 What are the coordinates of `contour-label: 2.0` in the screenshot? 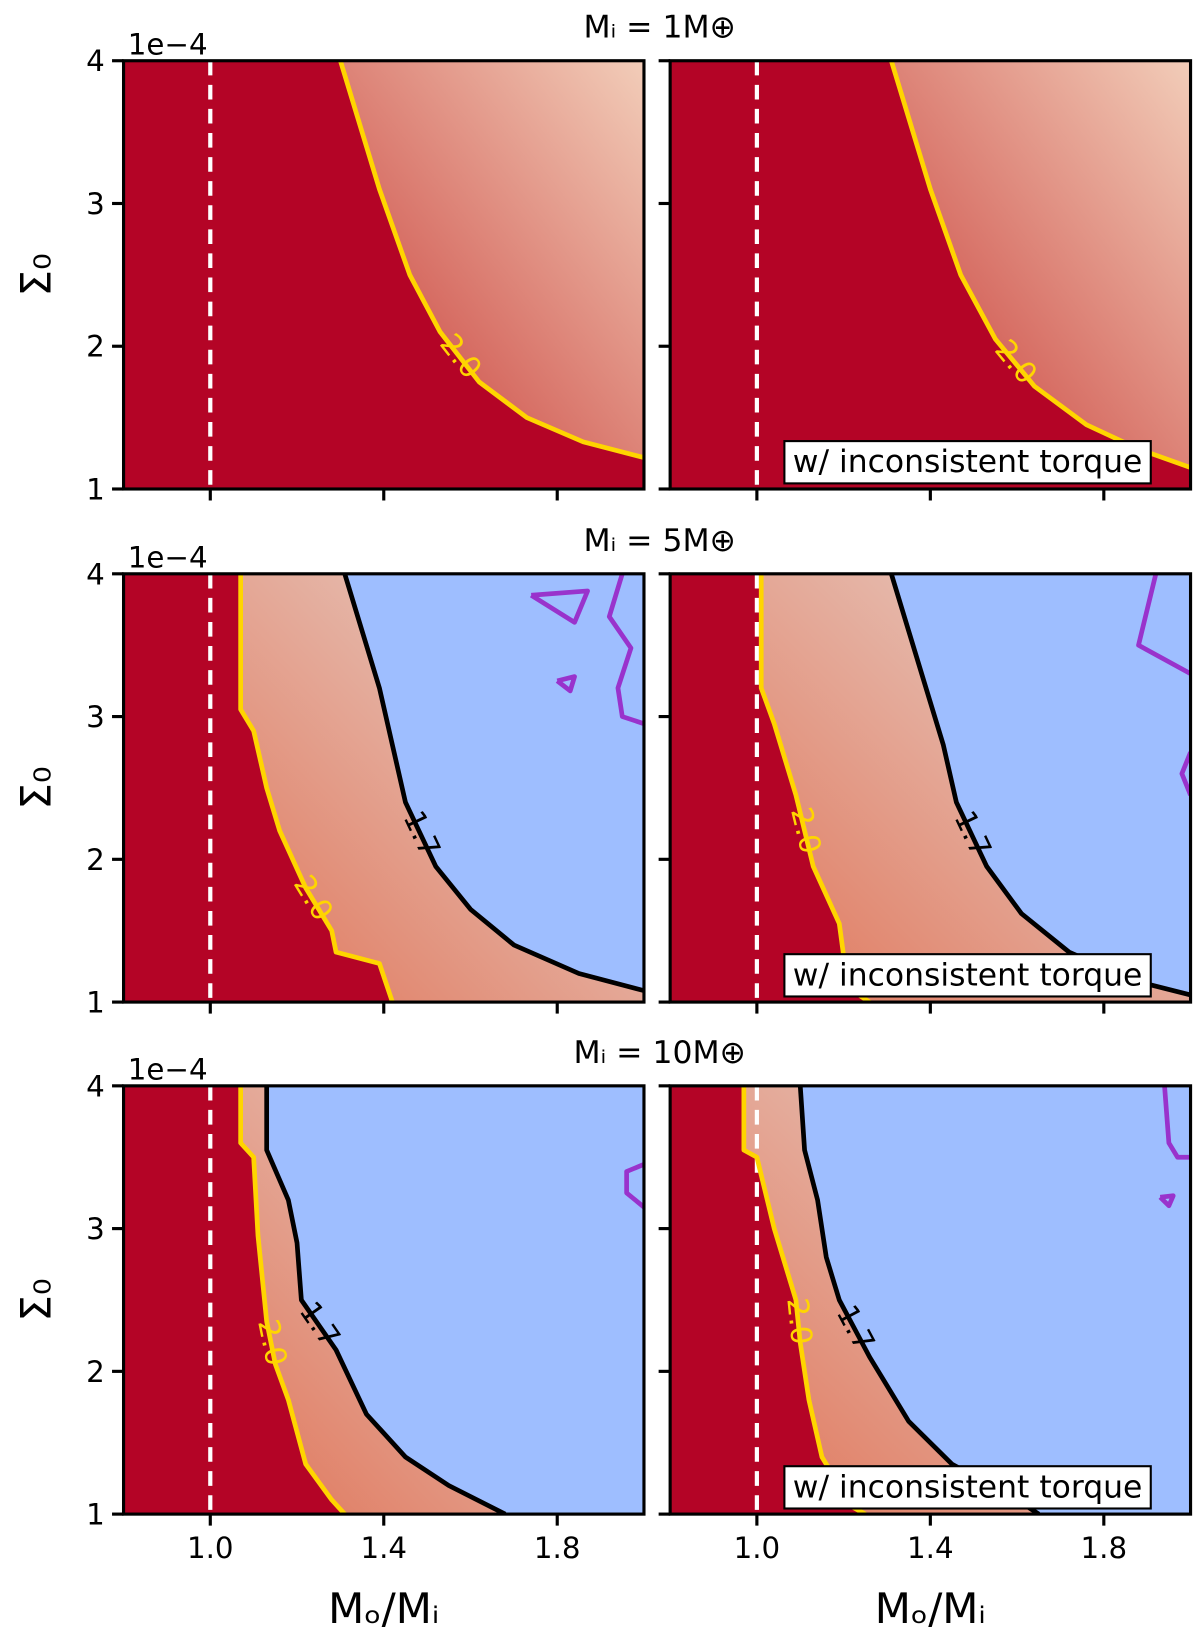 It's located at (799, 1321).